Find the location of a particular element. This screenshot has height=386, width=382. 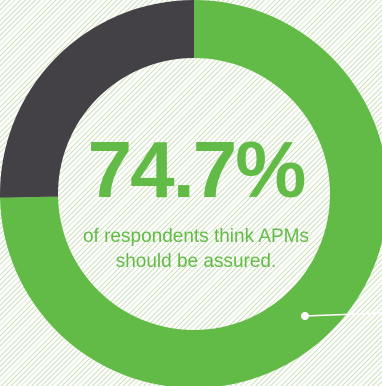

pointer is located at coordinates (341, 316).